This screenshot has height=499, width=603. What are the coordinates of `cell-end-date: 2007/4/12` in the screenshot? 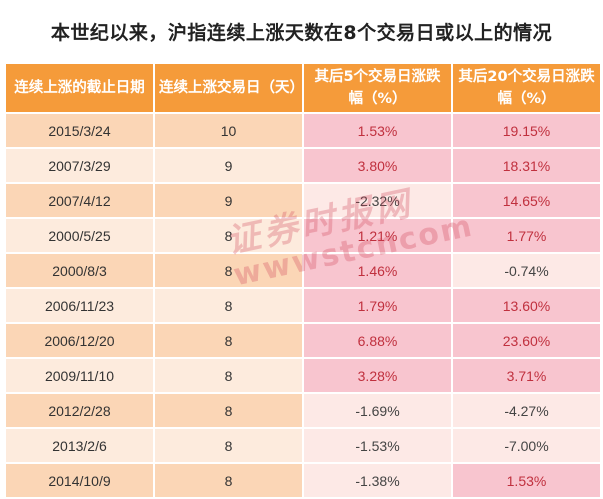 It's located at (79, 200).